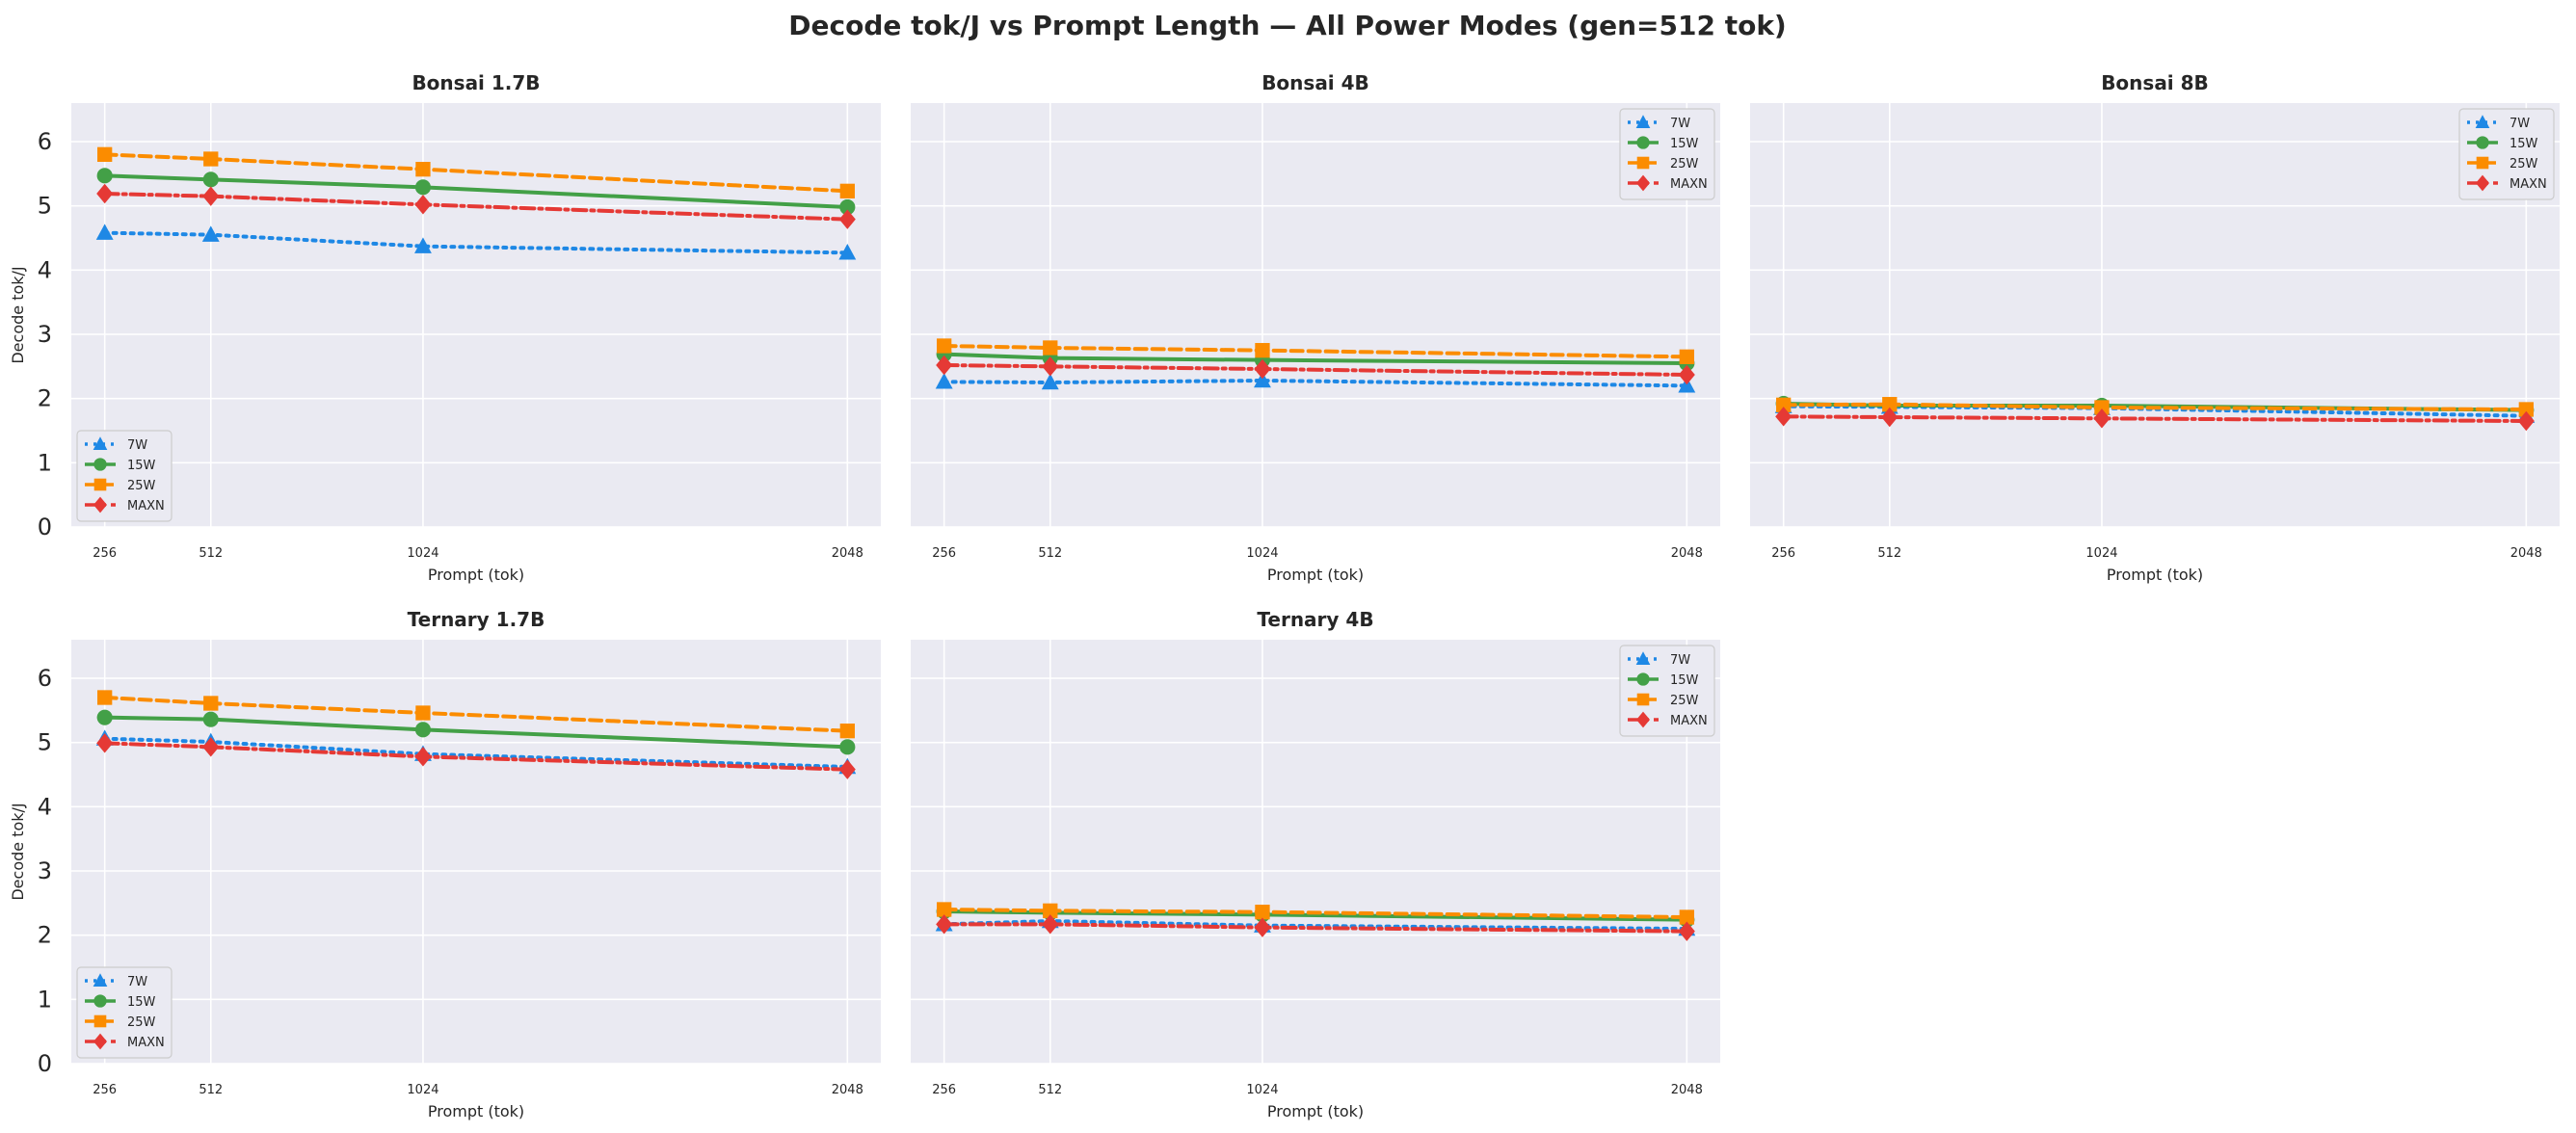 The width and height of the screenshot is (2576, 1133). Describe the element at coordinates (45, 935) in the screenshot. I see `y-tick-label: 2` at that location.